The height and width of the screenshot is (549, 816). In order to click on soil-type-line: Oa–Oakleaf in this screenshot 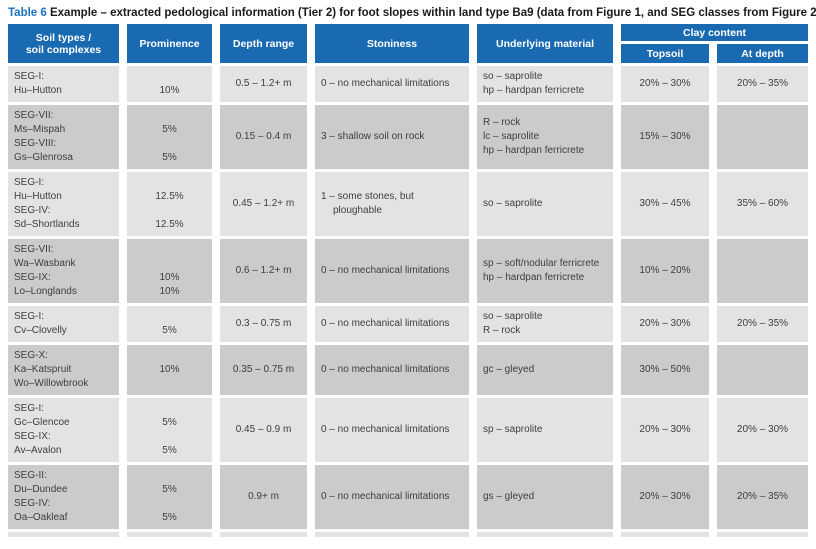, I will do `click(41, 517)`.